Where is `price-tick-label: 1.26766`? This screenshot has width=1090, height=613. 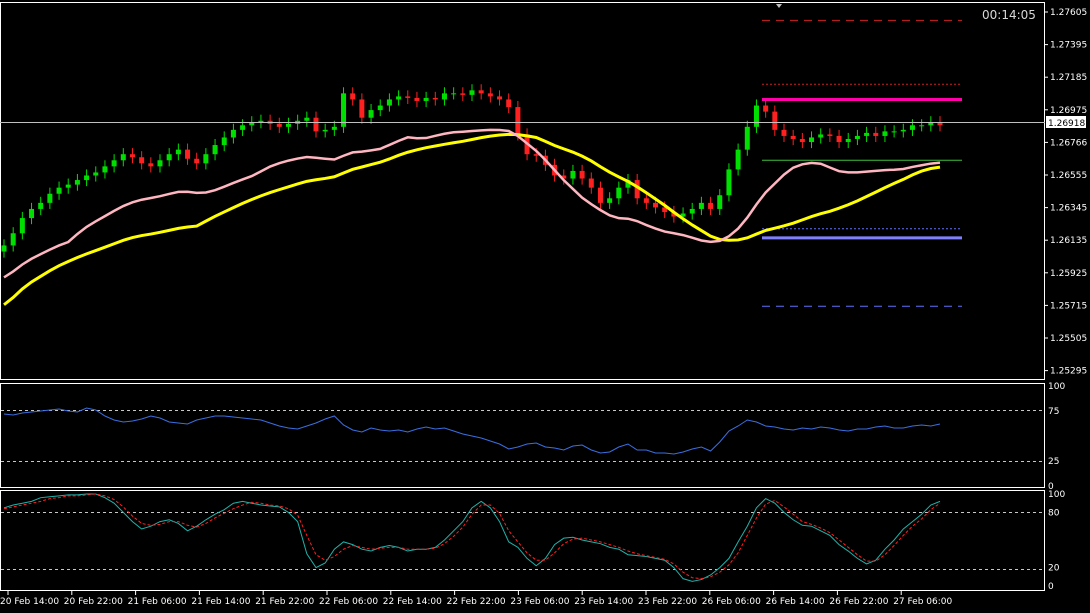
price-tick-label: 1.26766 is located at coordinates (1068, 143).